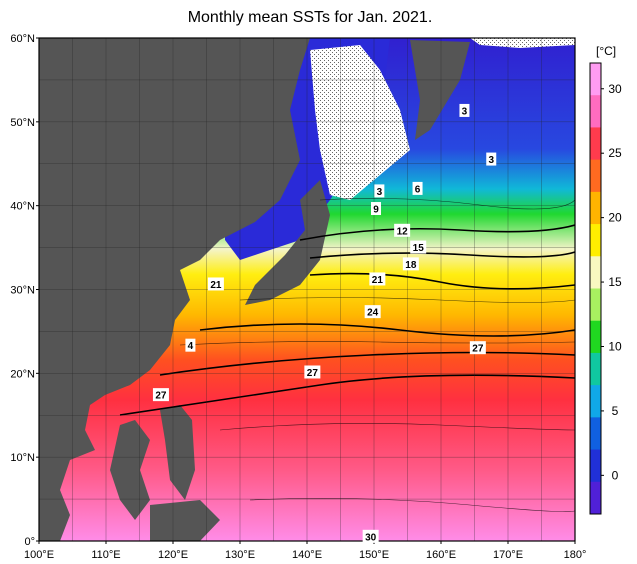  What do you see at coordinates (615, 89) in the screenshot?
I see `colorbar-tick-label: 30` at bounding box center [615, 89].